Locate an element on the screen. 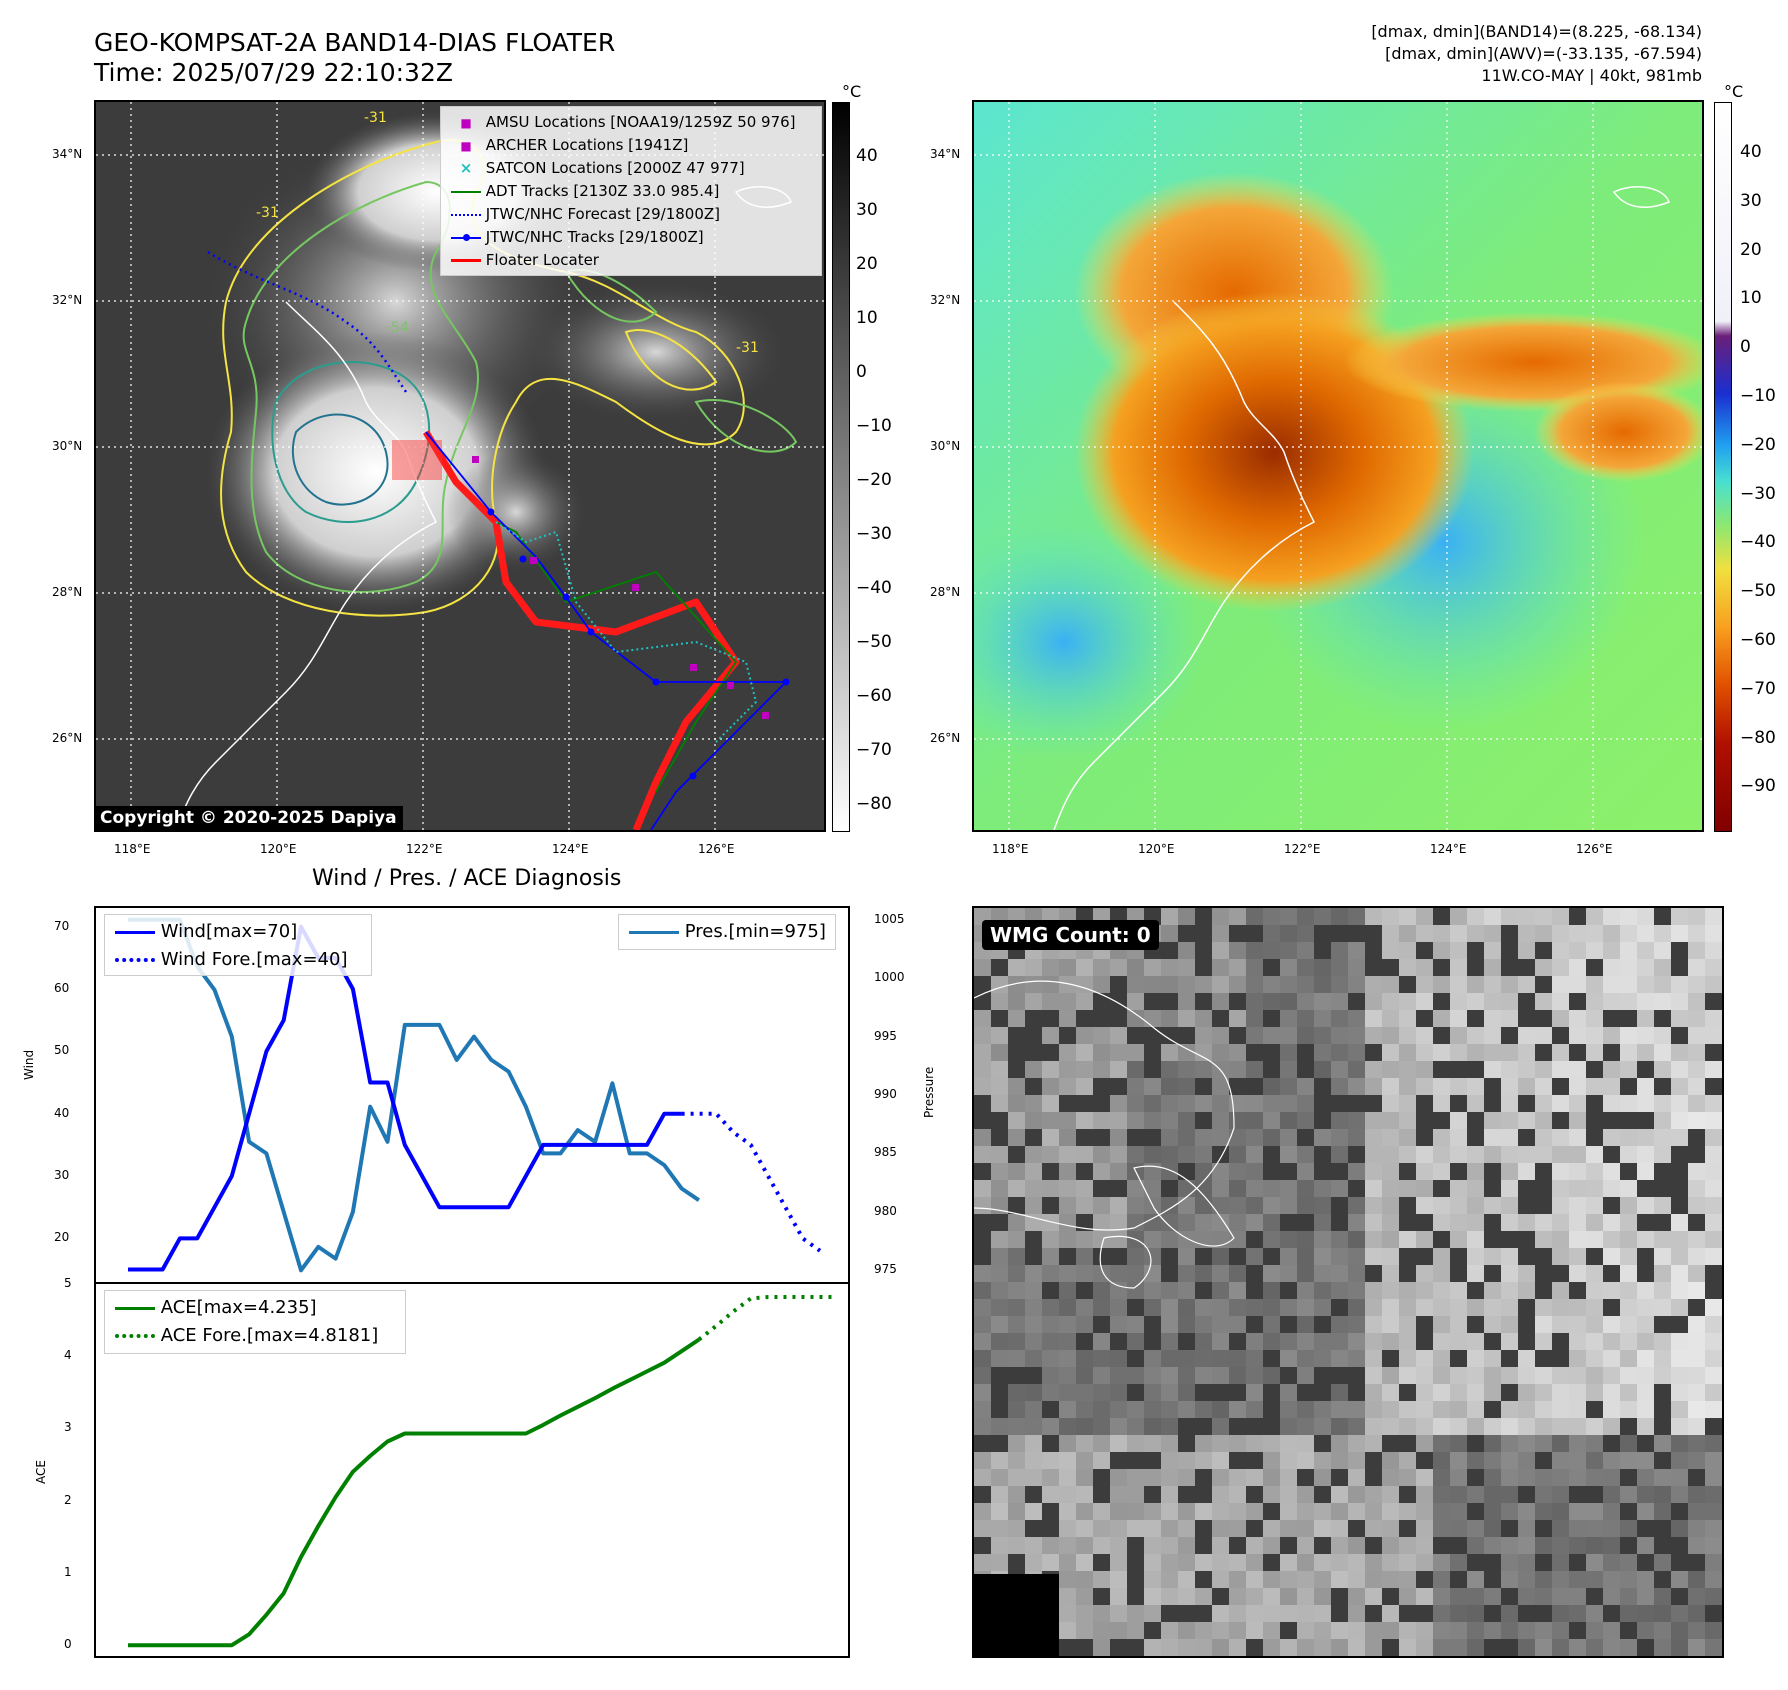  legend-item: Pres.[min=975] is located at coordinates (727, 931).